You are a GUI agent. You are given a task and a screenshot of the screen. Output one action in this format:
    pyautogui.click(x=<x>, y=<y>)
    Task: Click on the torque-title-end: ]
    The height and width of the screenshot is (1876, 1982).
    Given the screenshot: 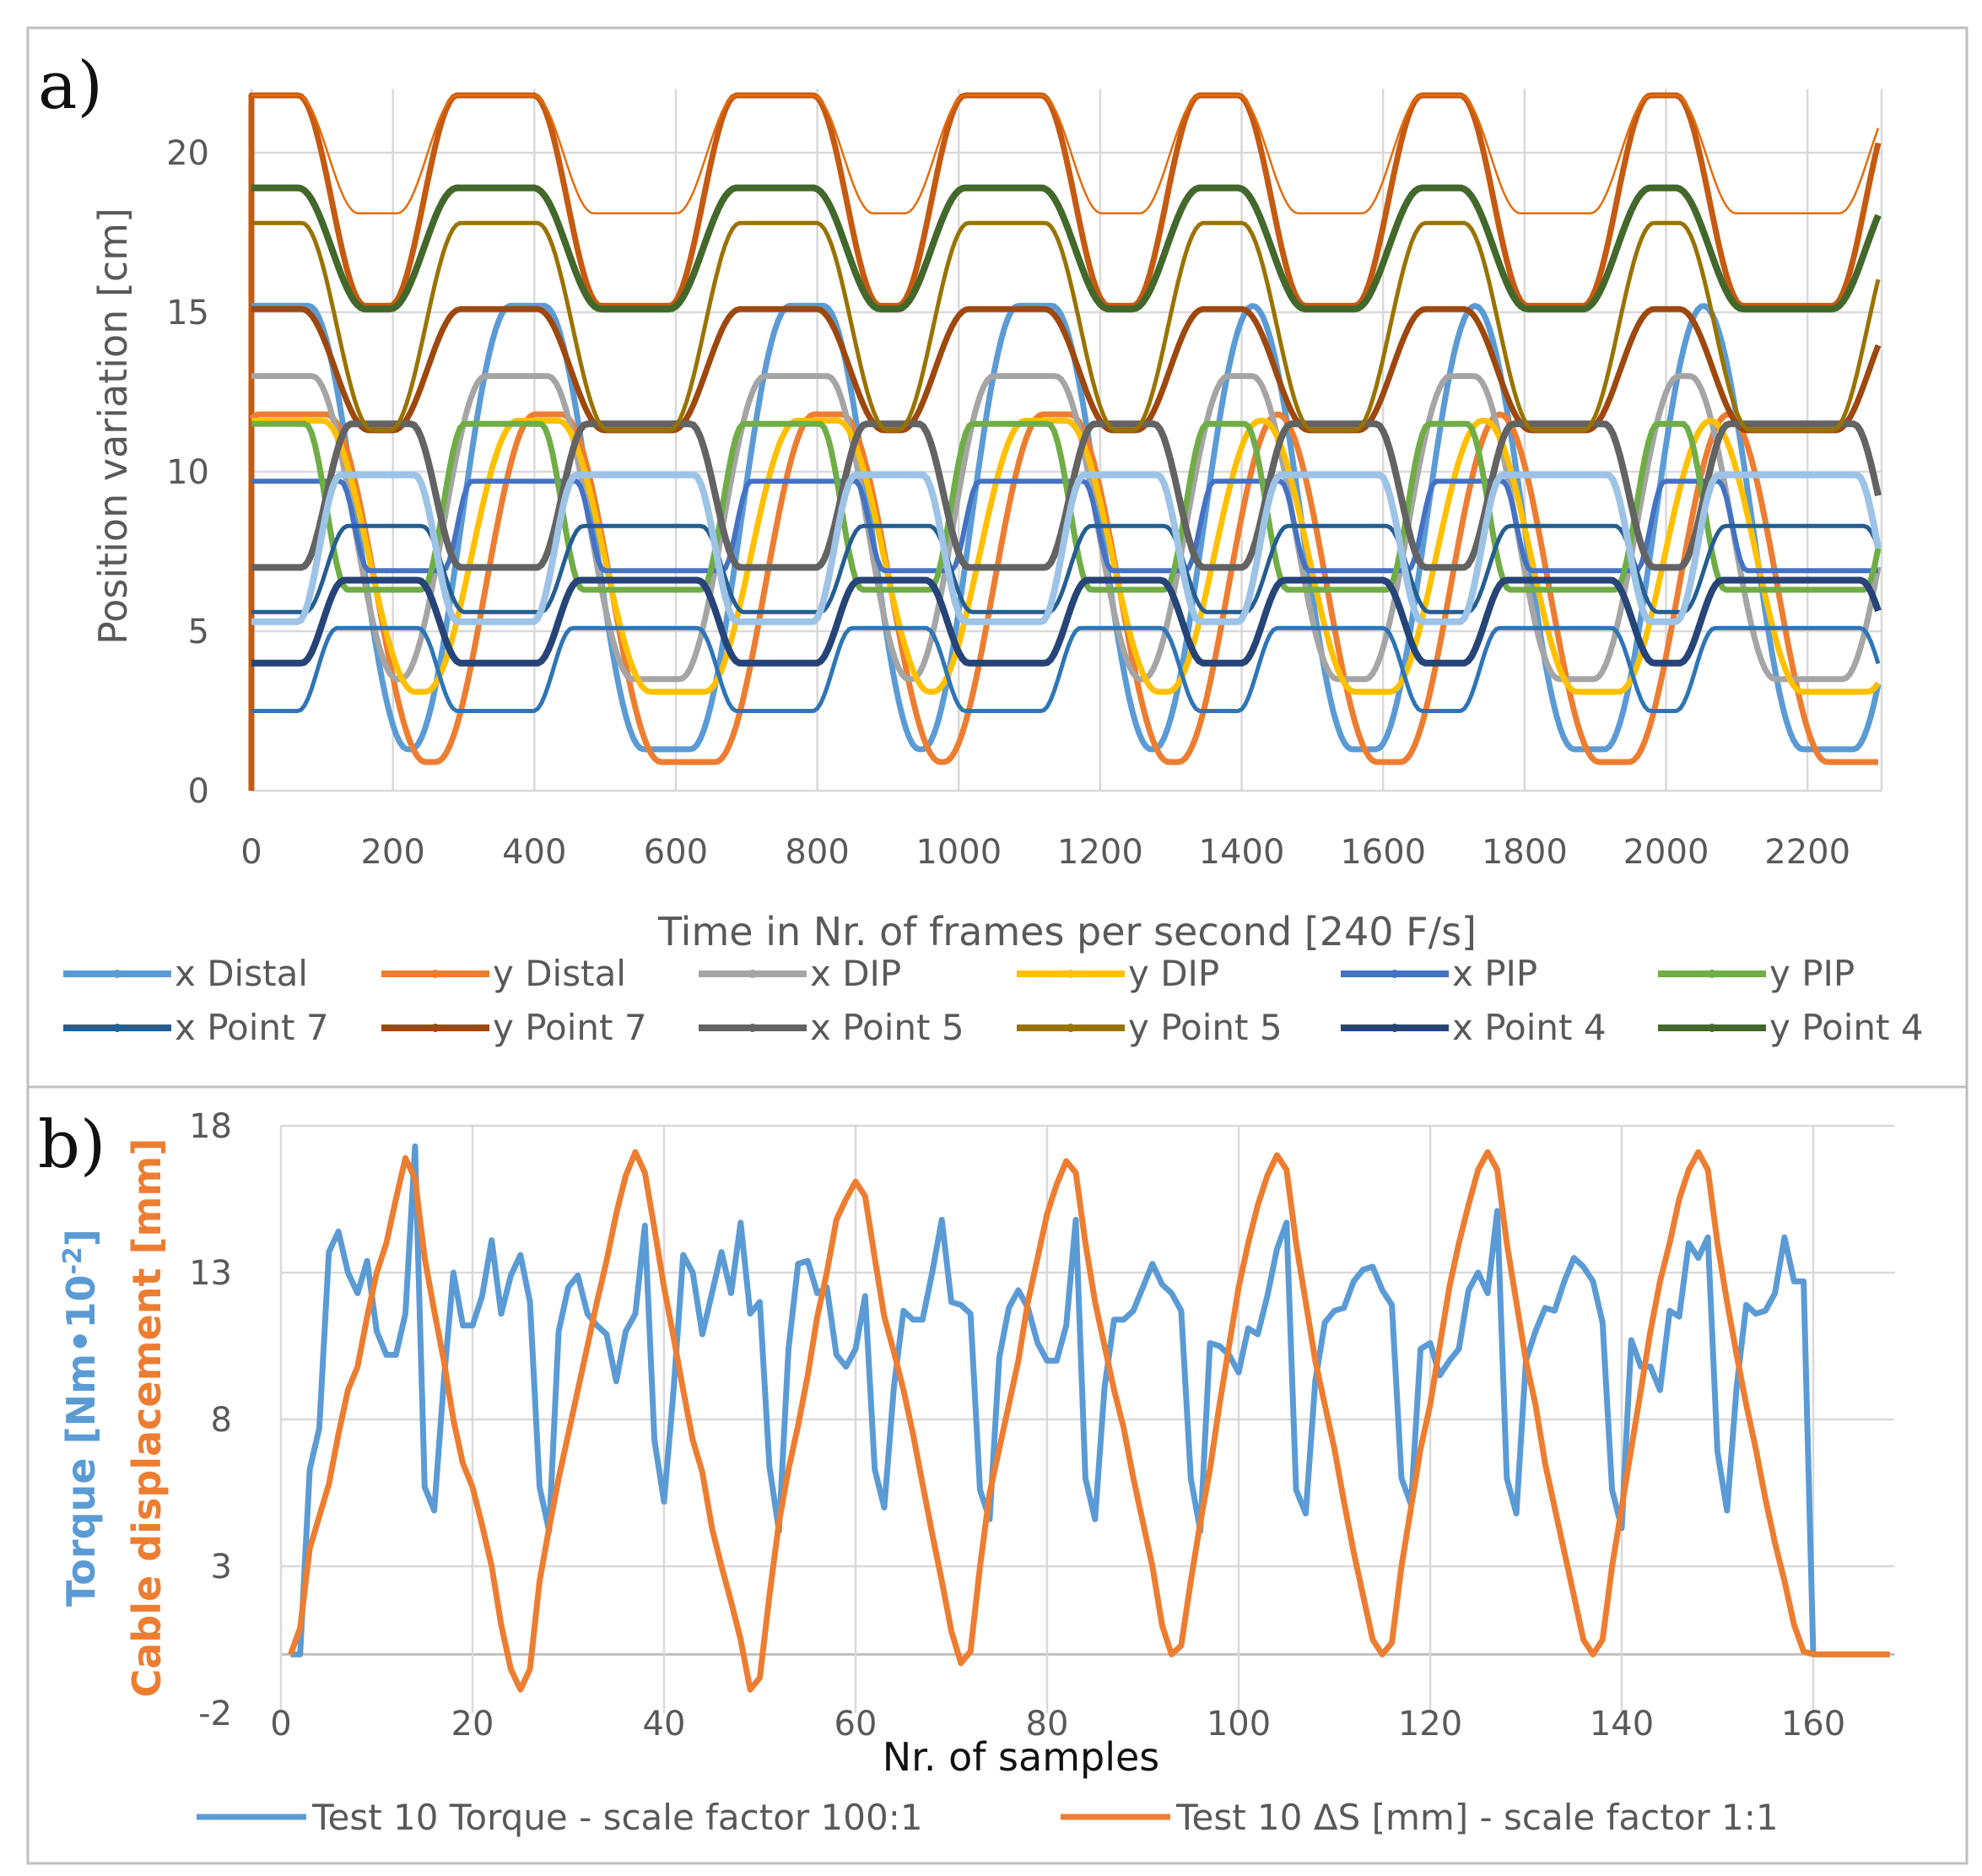 What is the action you would take?
    pyautogui.click(x=81, y=1237)
    